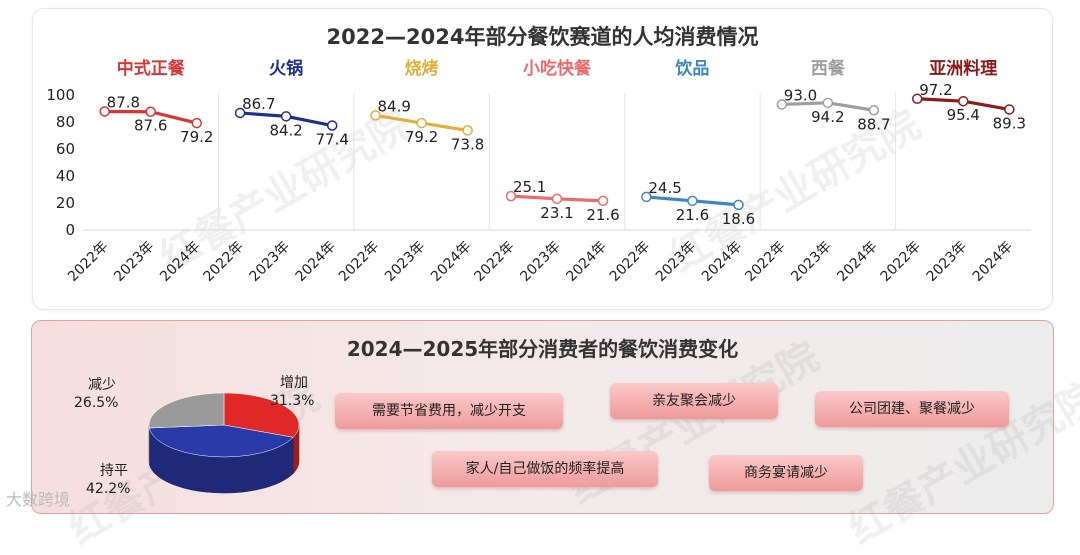  Describe the element at coordinates (800, 95) in the screenshot. I see `data-label: 93.0` at that location.